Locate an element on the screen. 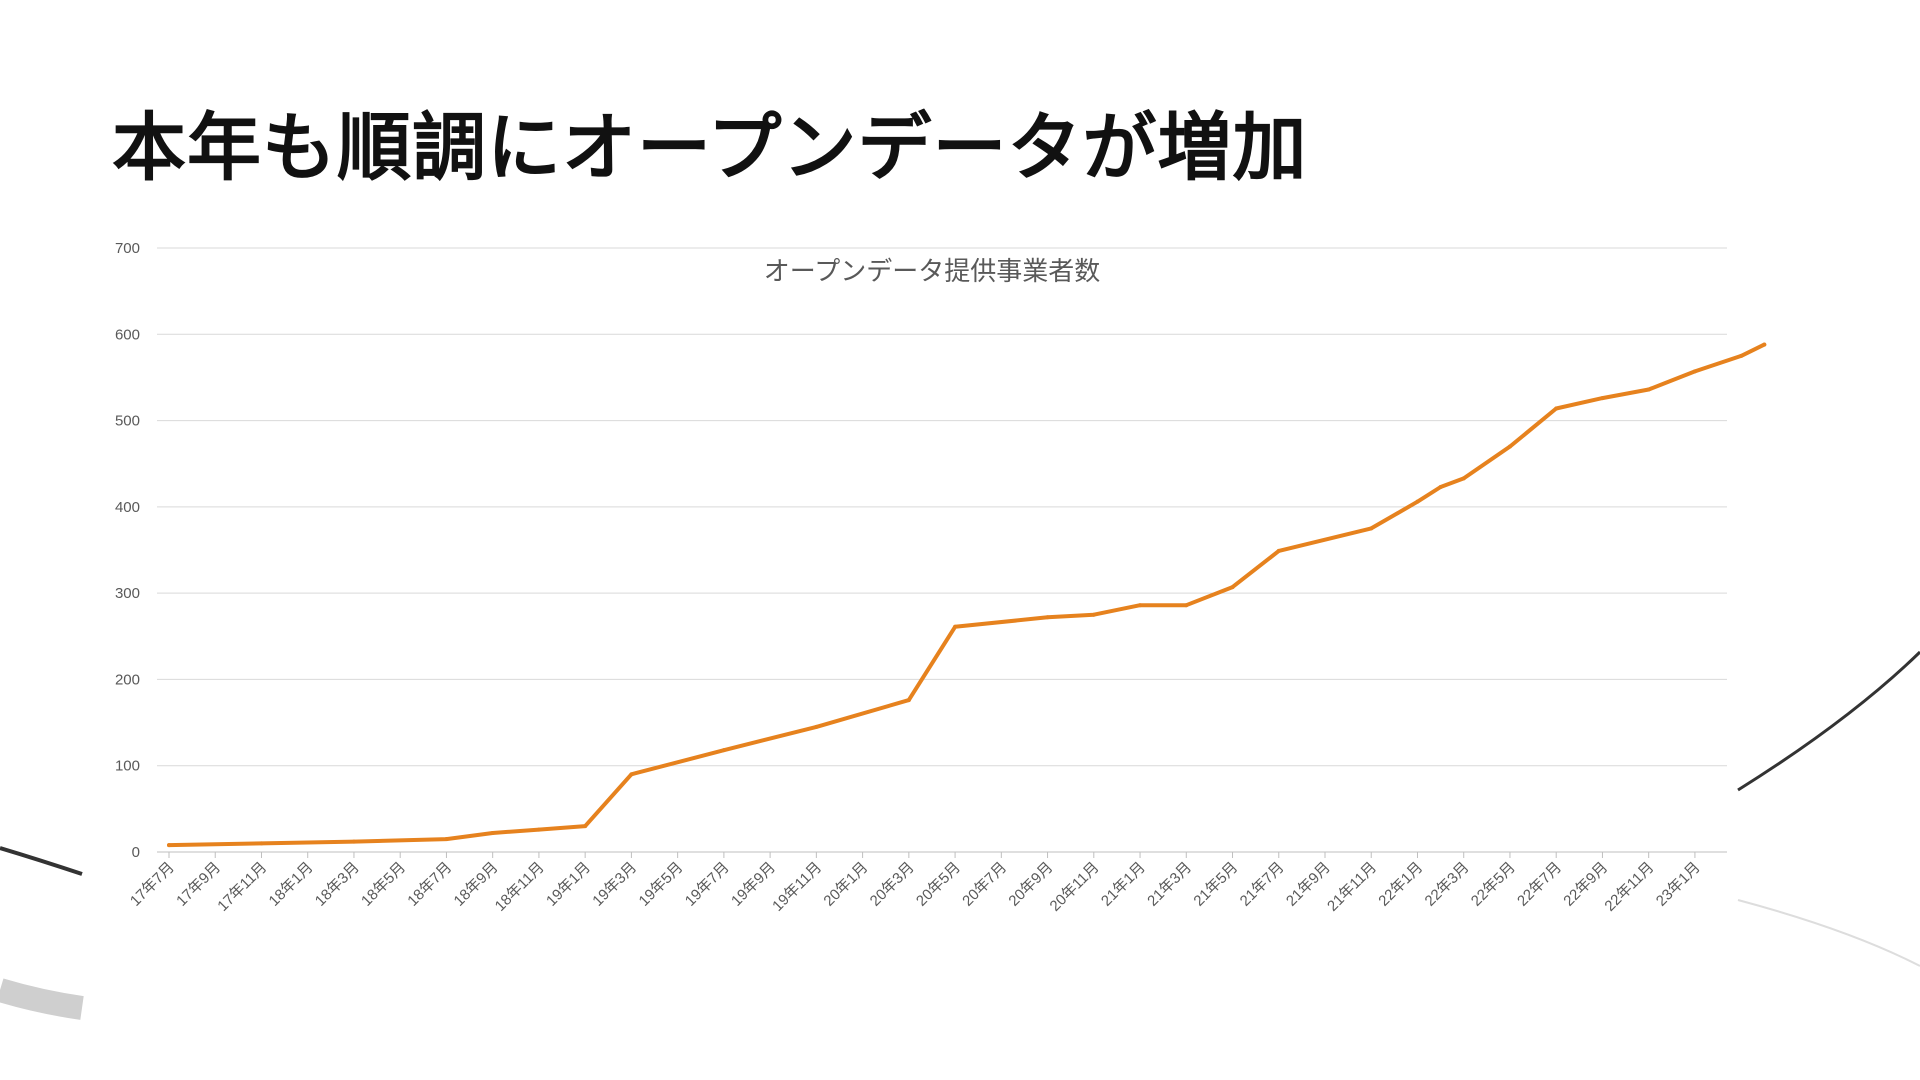  x-tick-label: 23年1月 is located at coordinates (1678, 884).